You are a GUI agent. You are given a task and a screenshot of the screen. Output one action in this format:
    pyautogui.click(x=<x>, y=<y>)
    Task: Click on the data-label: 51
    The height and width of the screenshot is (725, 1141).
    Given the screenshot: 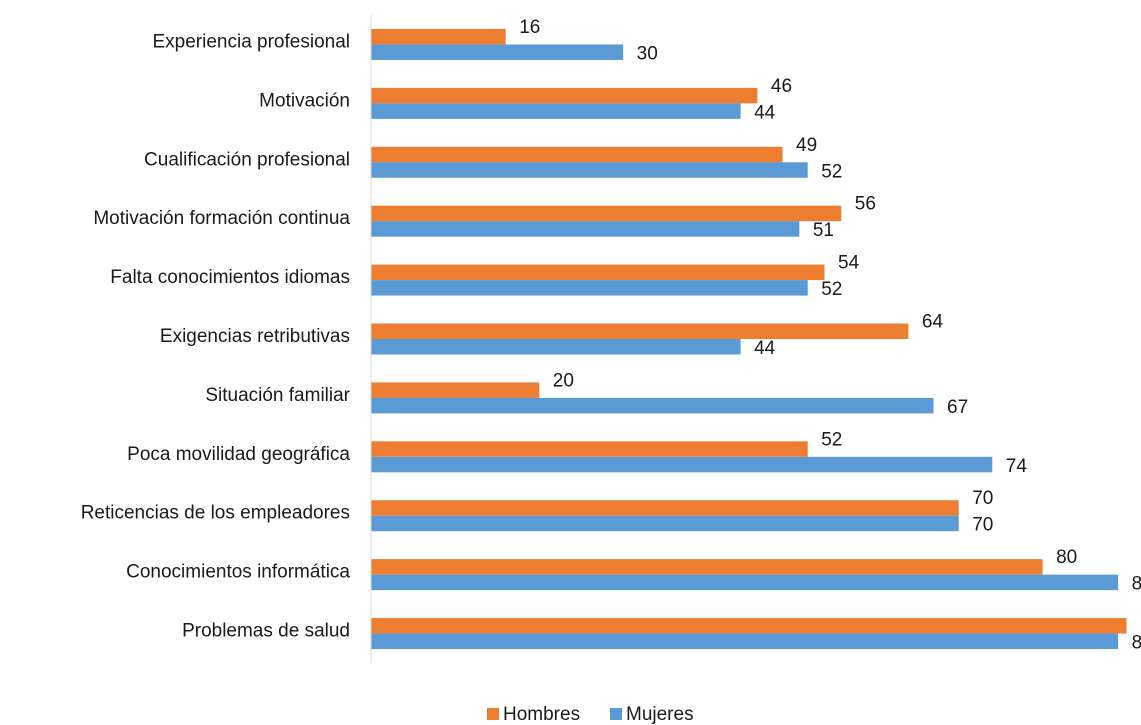 What is the action you would take?
    pyautogui.click(x=823, y=230)
    